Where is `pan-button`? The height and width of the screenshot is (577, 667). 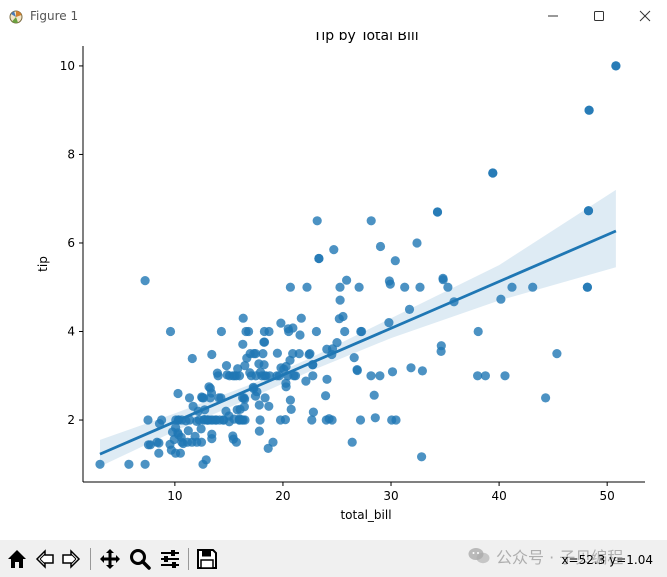 pan-button is located at coordinates (110, 559).